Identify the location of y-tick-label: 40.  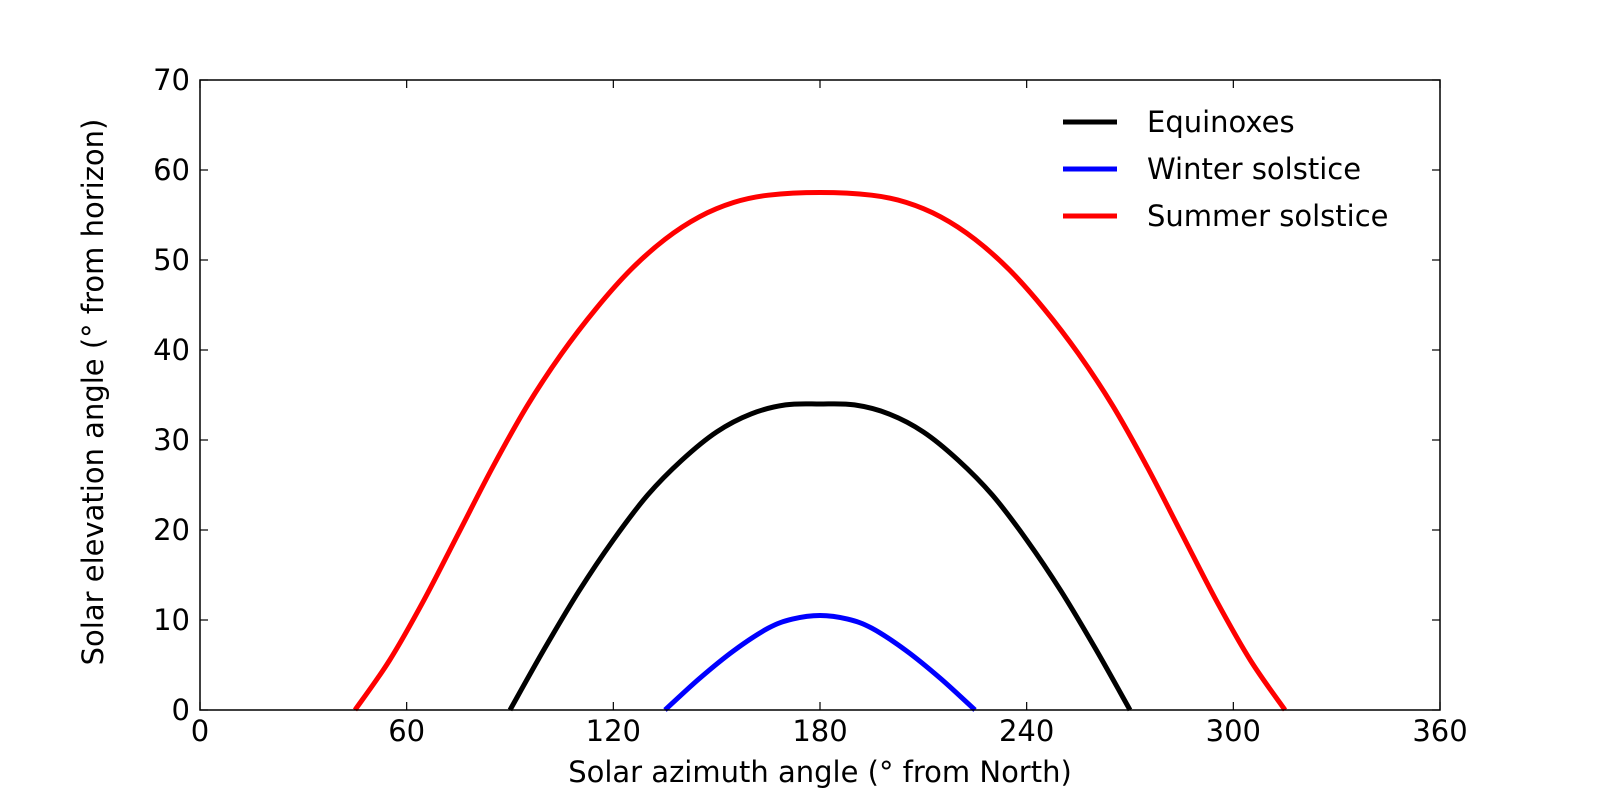
(171, 350).